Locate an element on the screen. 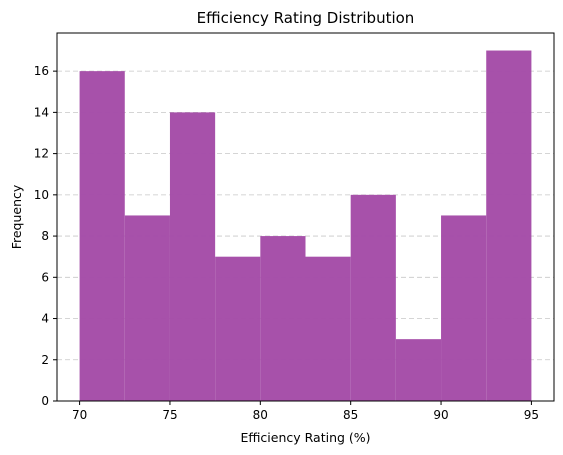 This screenshot has height=455, width=563. y-tick-label: 14 is located at coordinates (41, 112).